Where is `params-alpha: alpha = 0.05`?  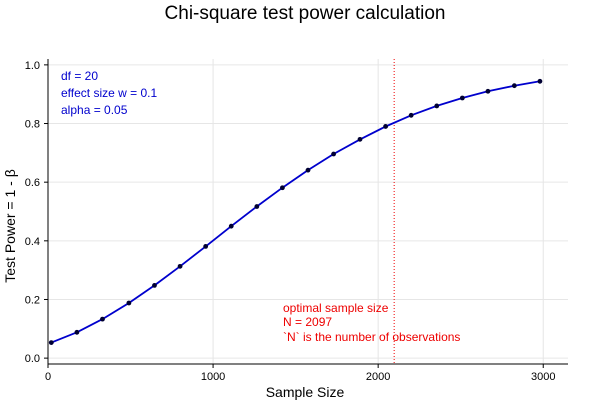 params-alpha: alpha = 0.05 is located at coordinates (94, 110).